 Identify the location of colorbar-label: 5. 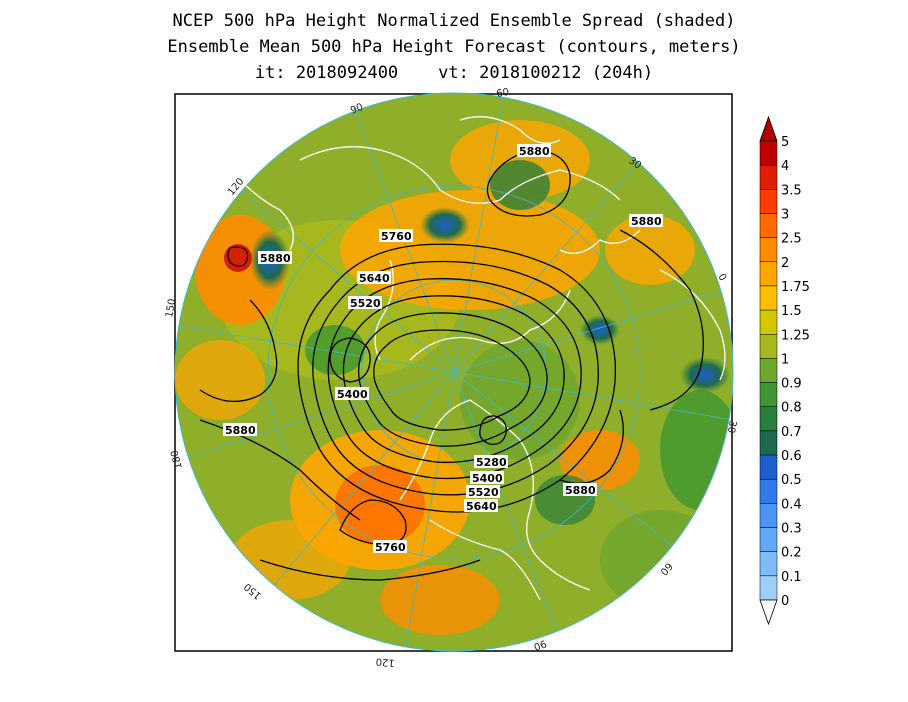
(785, 142).